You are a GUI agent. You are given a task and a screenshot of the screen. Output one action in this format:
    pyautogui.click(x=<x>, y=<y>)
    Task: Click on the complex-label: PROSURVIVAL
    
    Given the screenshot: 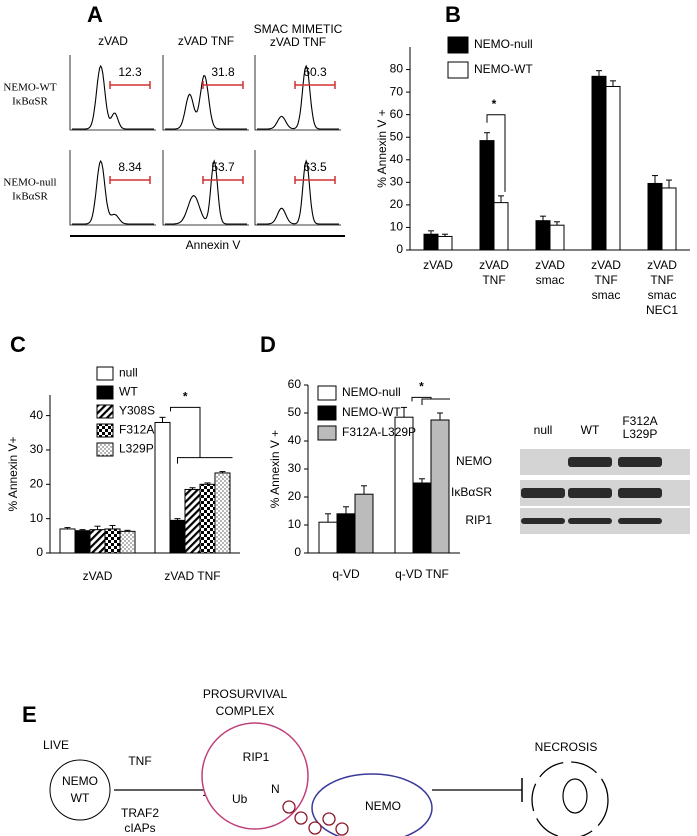 What is the action you would take?
    pyautogui.click(x=245, y=694)
    